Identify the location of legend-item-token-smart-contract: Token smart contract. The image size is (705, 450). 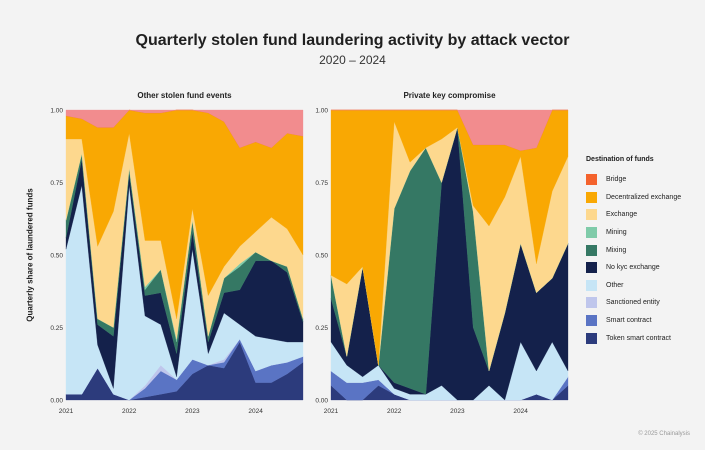
(633, 338).